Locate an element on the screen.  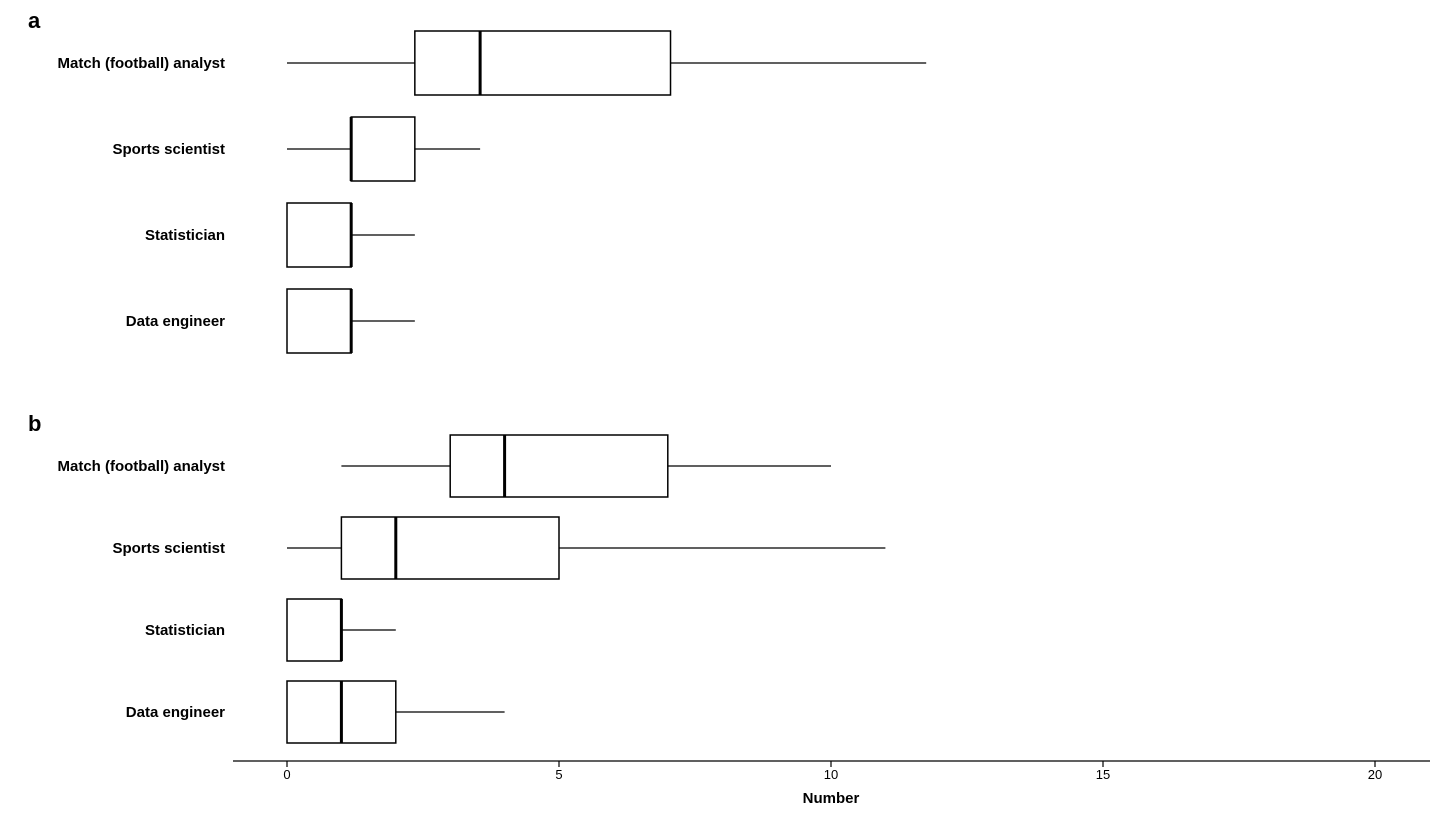
panel-label-b: b is located at coordinates (34, 423).